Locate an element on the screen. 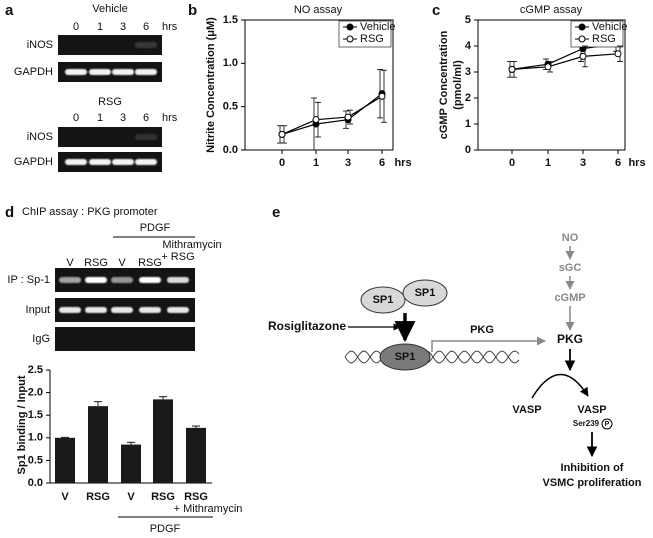 The width and height of the screenshot is (653, 538). phospho-circle is located at coordinates (607, 424).